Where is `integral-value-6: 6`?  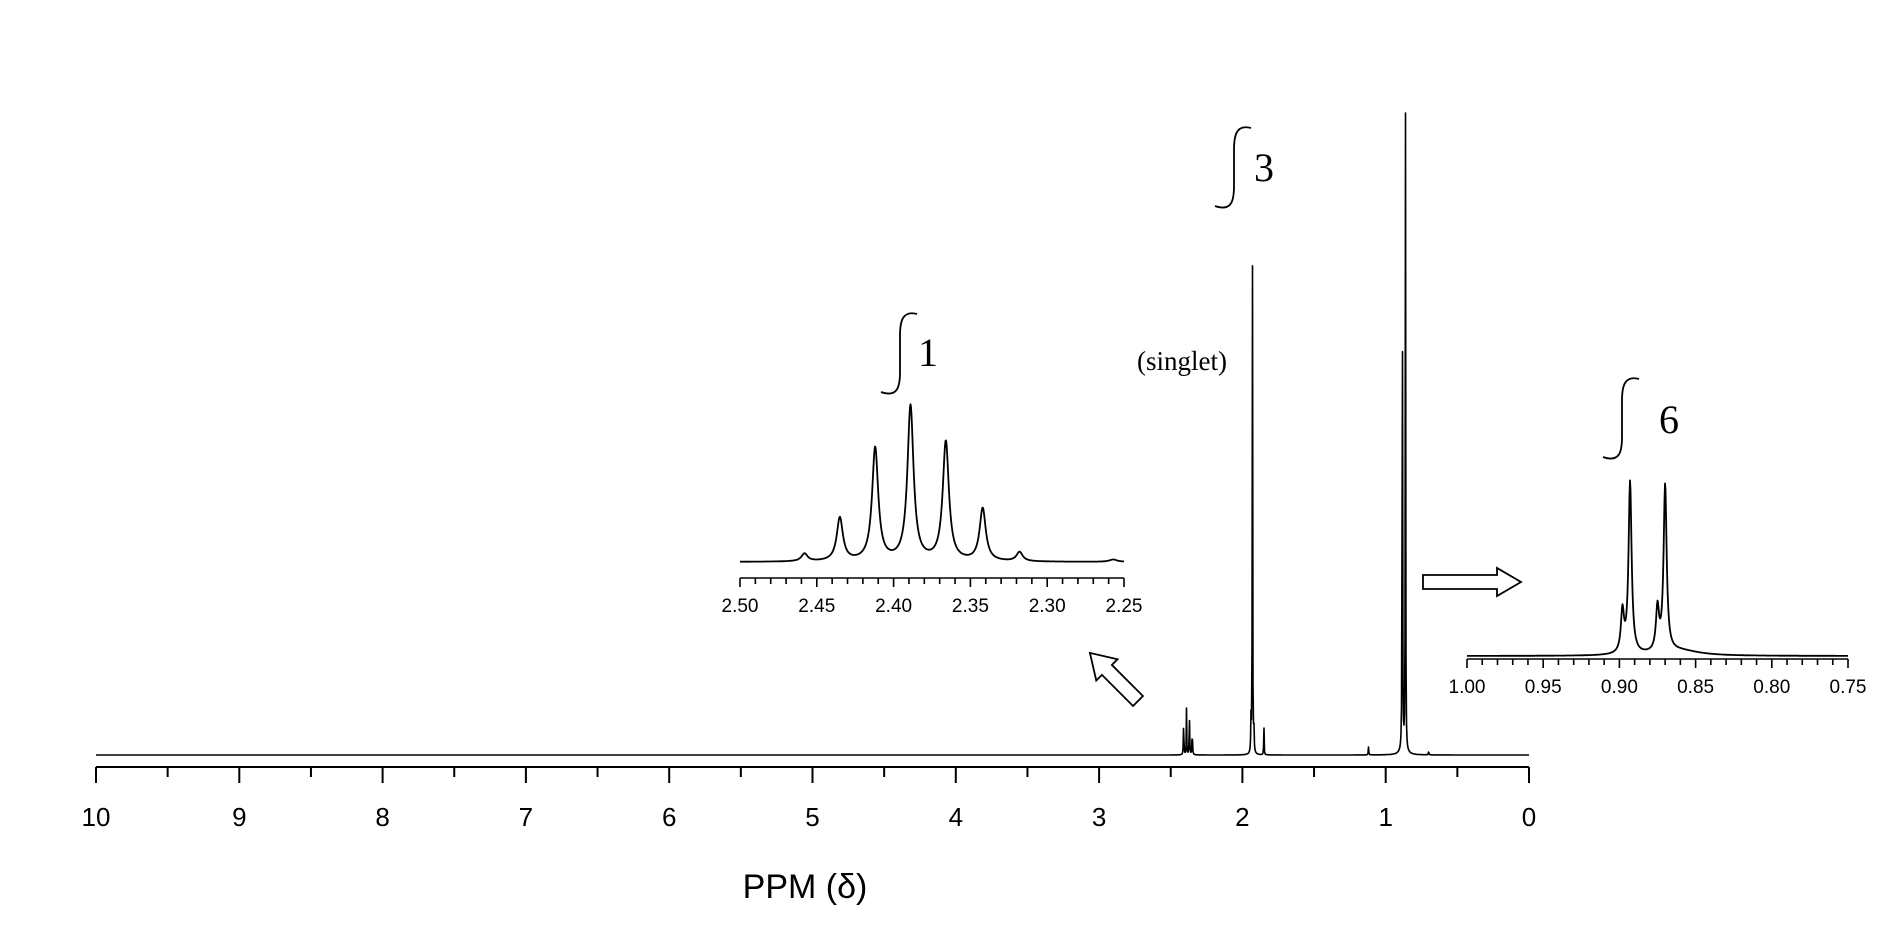 integral-value-6: 6 is located at coordinates (1669, 419).